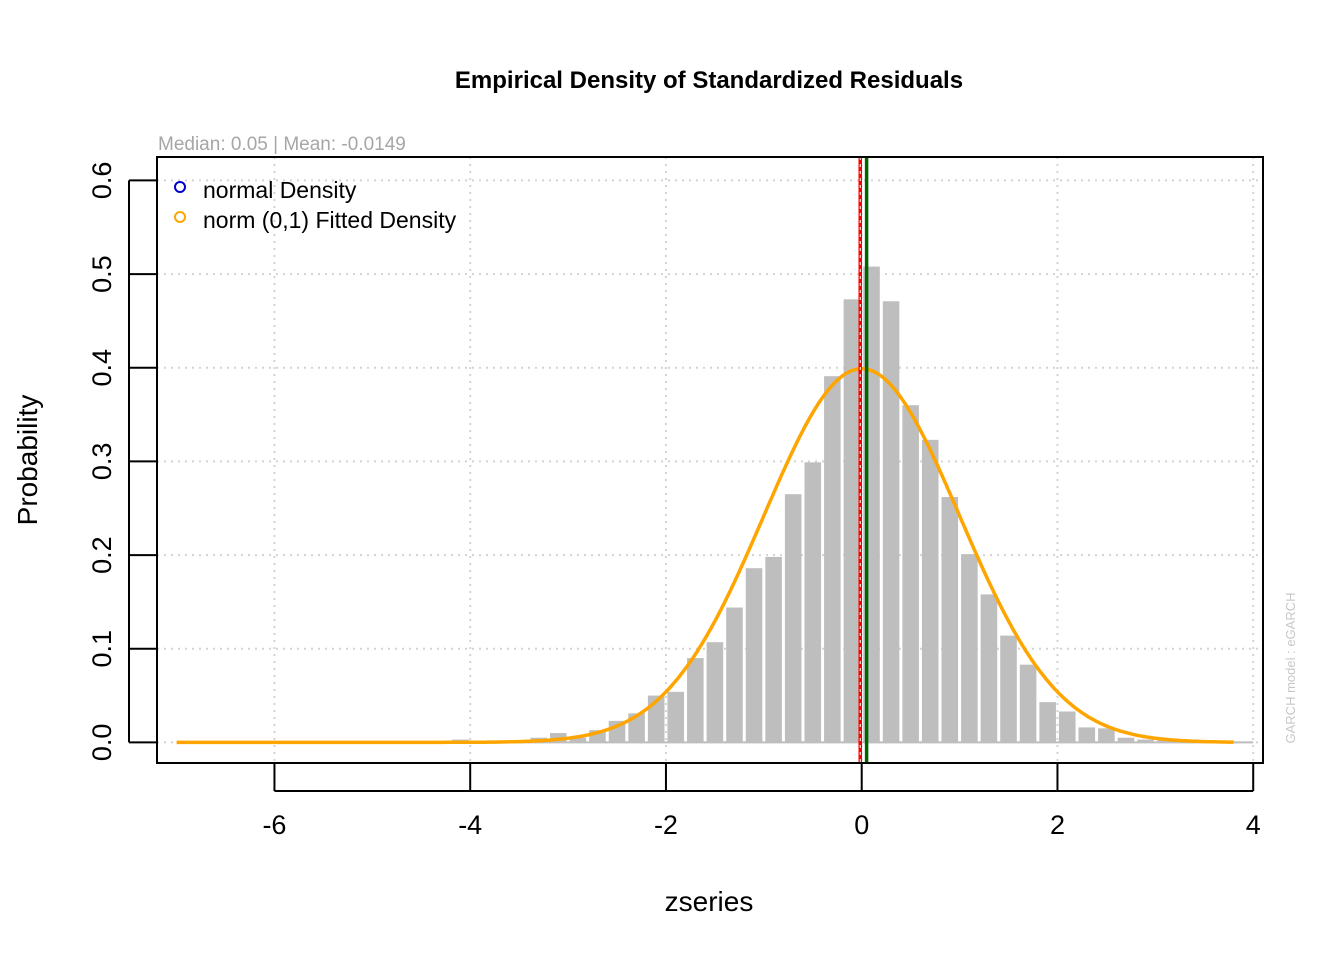  I want to click on y-tick-label: 0.6, so click(102, 181).